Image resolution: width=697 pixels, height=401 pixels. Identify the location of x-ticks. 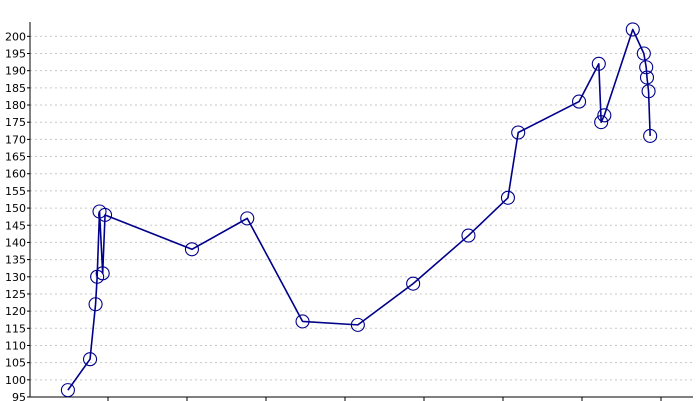
(384, 399).